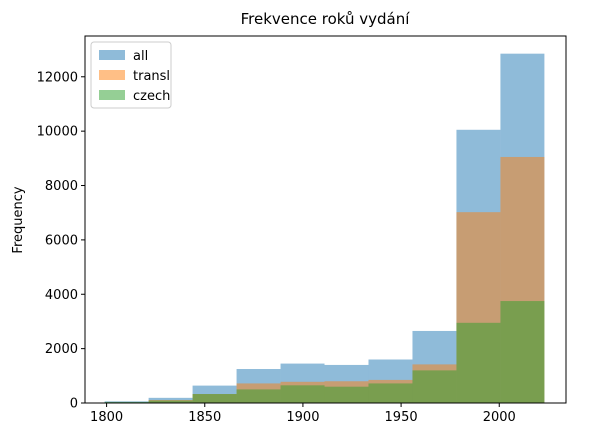 Image resolution: width=589 pixels, height=436 pixels. I want to click on legend-label-all: all, so click(140, 56).